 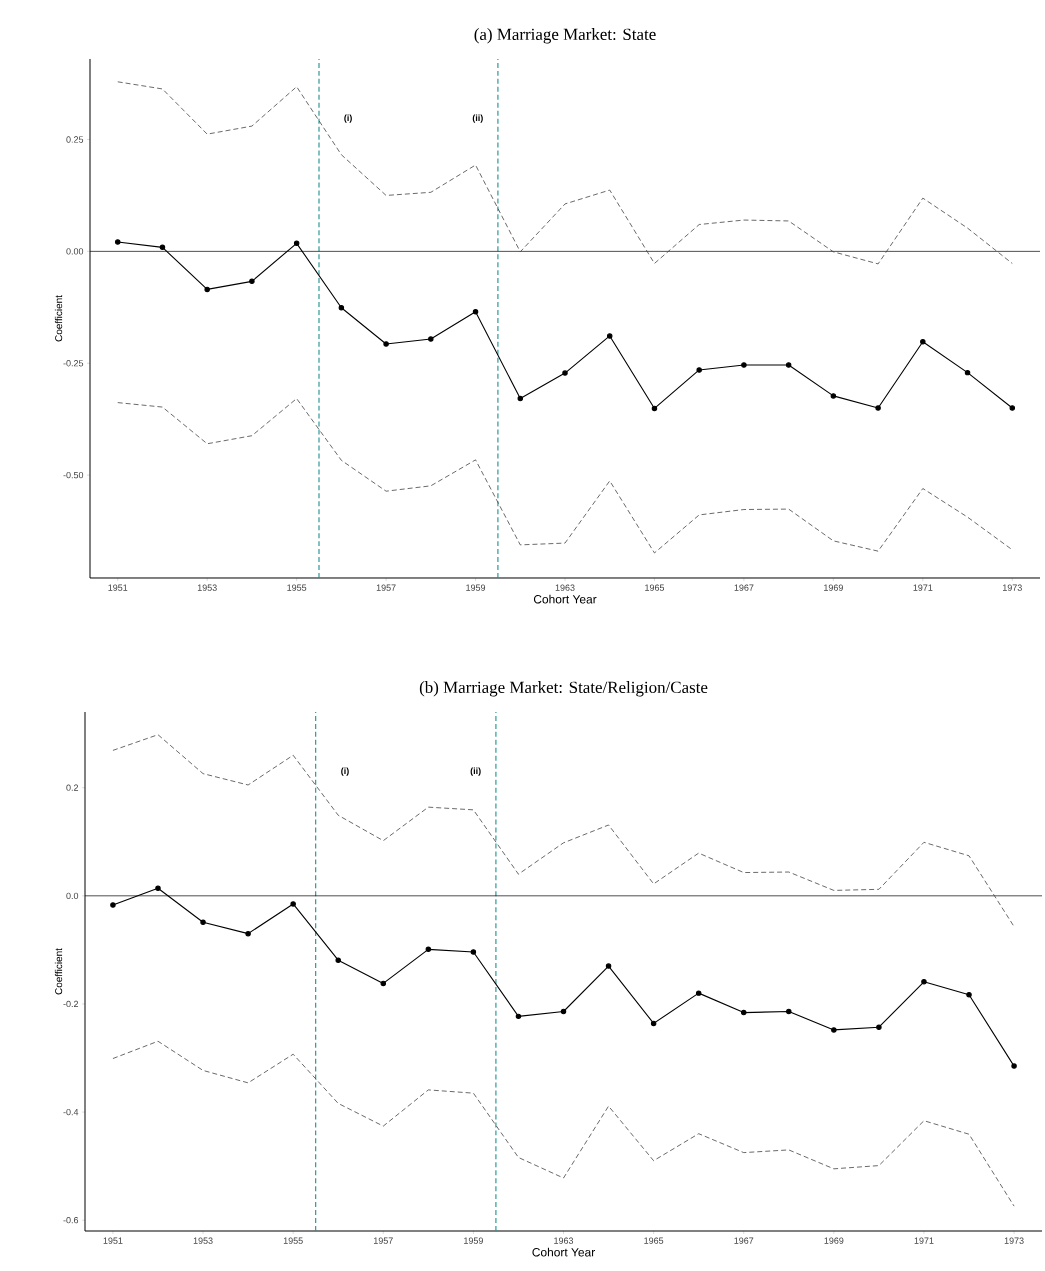 I want to click on chart-title: (b) Marriage Market: State/Religion/Caste, so click(x=563, y=689).